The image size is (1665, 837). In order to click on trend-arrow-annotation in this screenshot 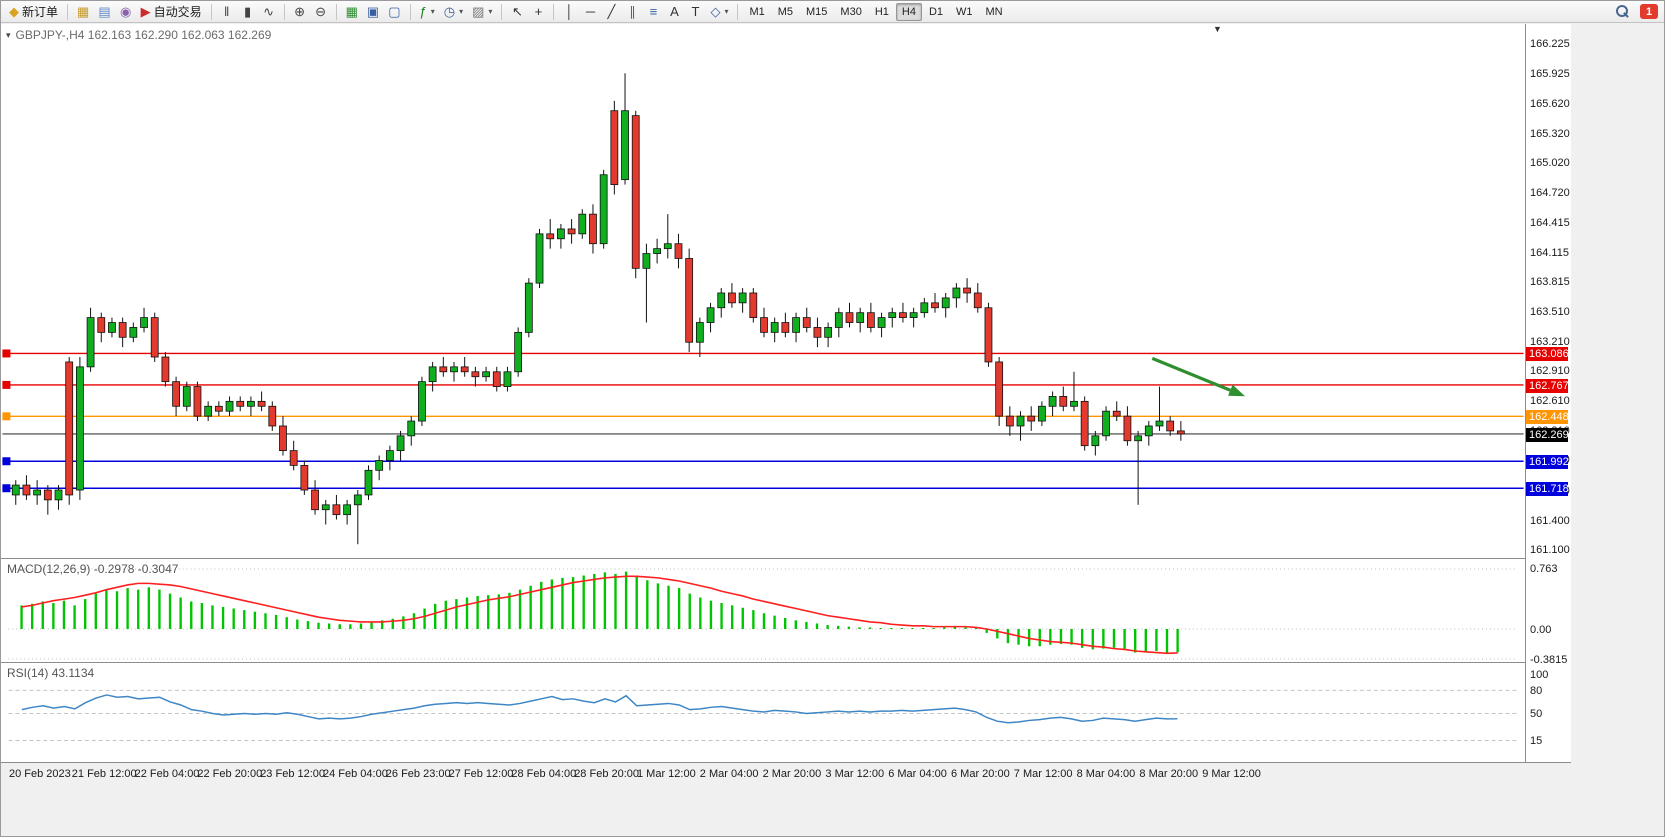, I will do `click(1198, 376)`.